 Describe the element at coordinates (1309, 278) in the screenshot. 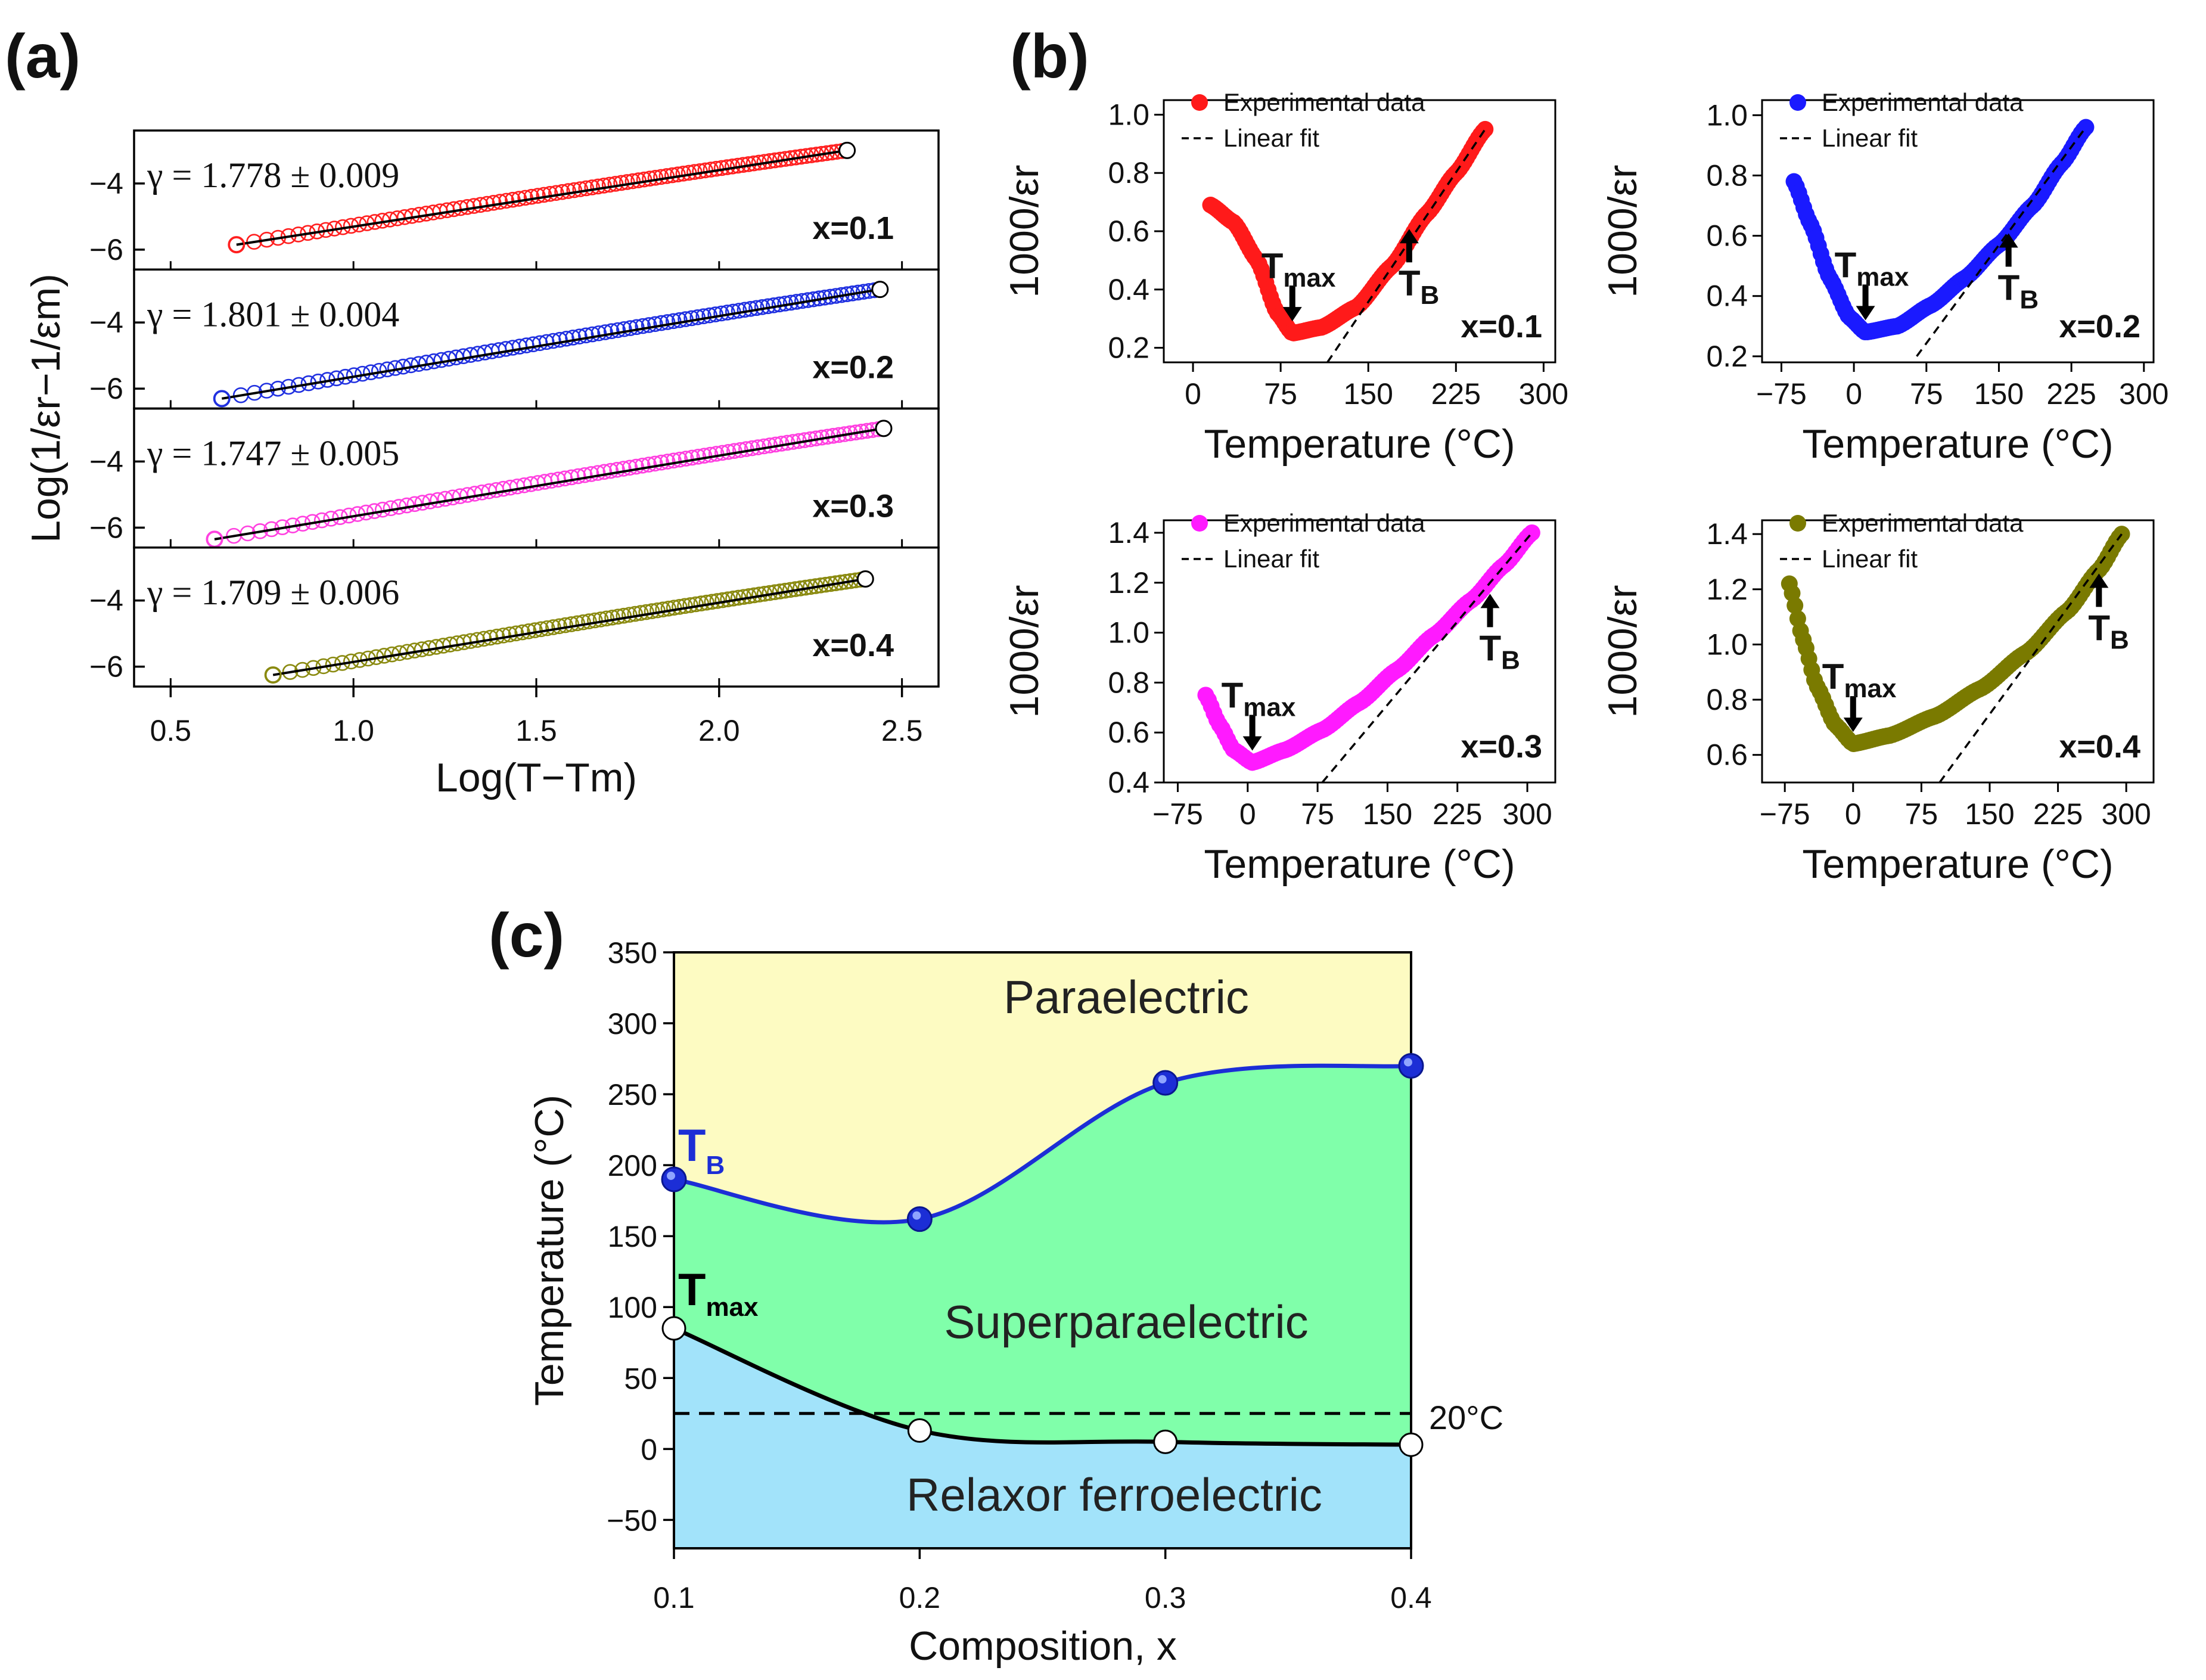

I see `tmax-label-sub: max` at that location.